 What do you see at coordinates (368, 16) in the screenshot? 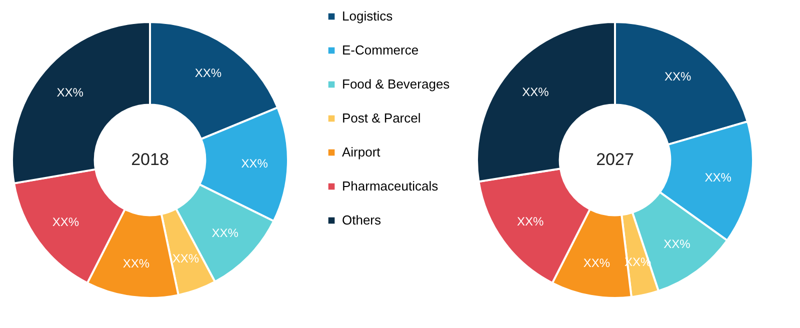
I see `legend-label: Logistics` at bounding box center [368, 16].